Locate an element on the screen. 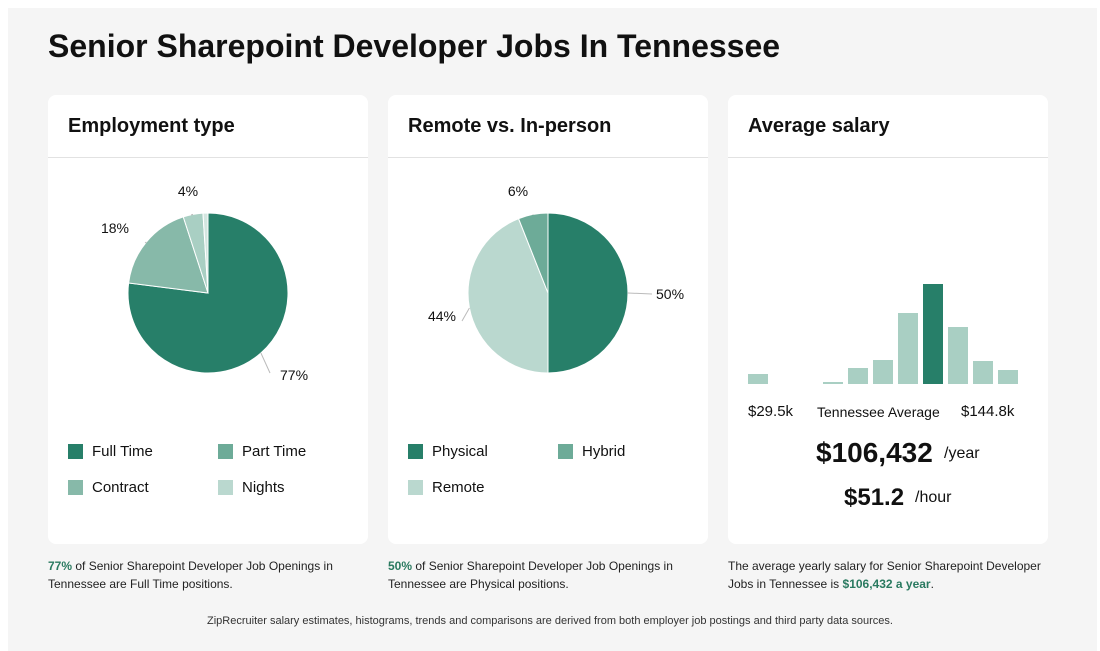  pie-data-label: 50% is located at coordinates (670, 294).